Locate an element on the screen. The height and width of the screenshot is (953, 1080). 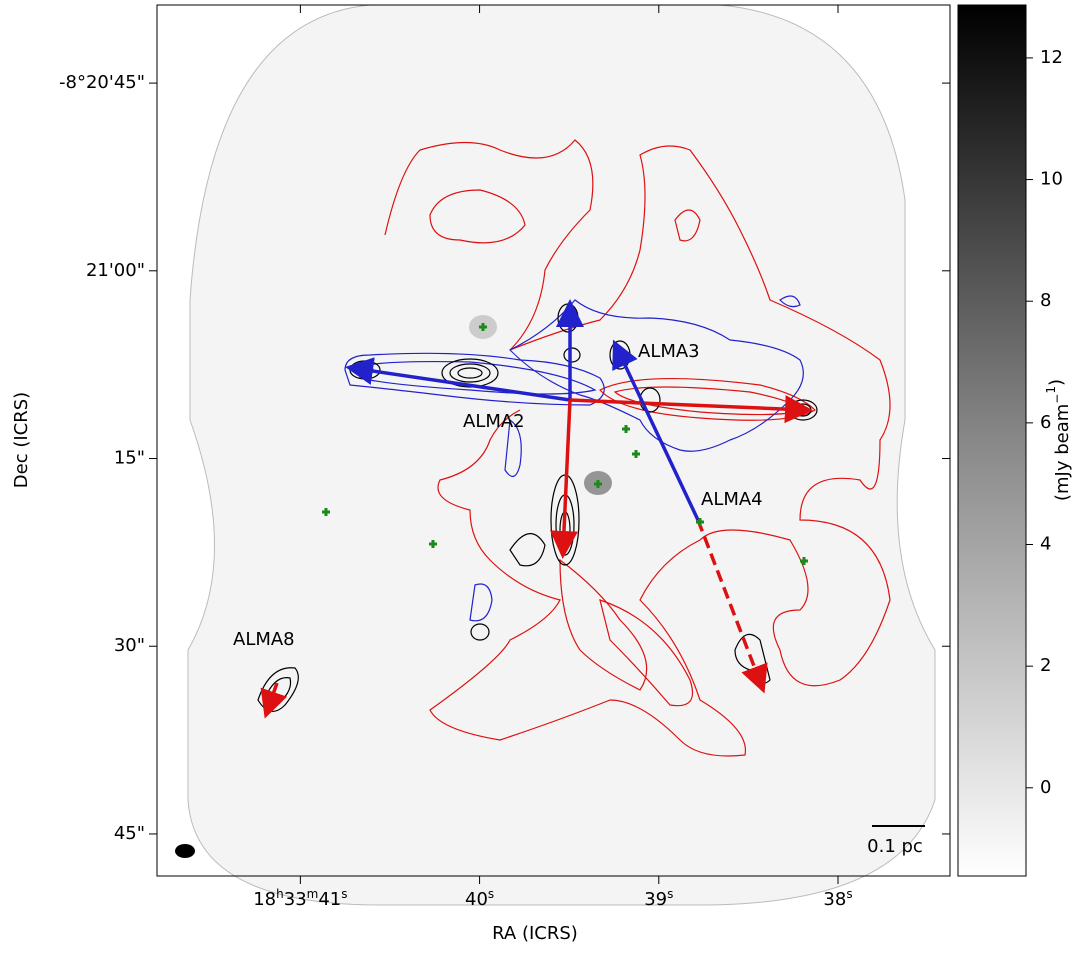
colorbar-label: (mJy beam−1) is located at coordinates (1059, 440).